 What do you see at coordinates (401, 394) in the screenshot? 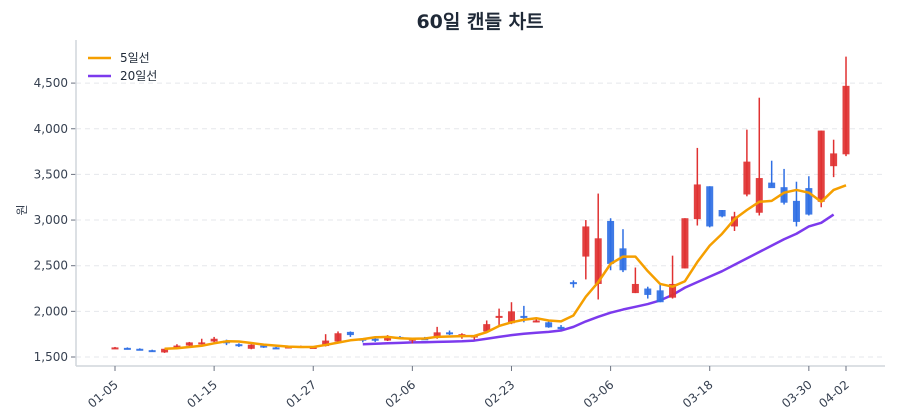
I see `x-tick-label: 02-06` at bounding box center [401, 394].